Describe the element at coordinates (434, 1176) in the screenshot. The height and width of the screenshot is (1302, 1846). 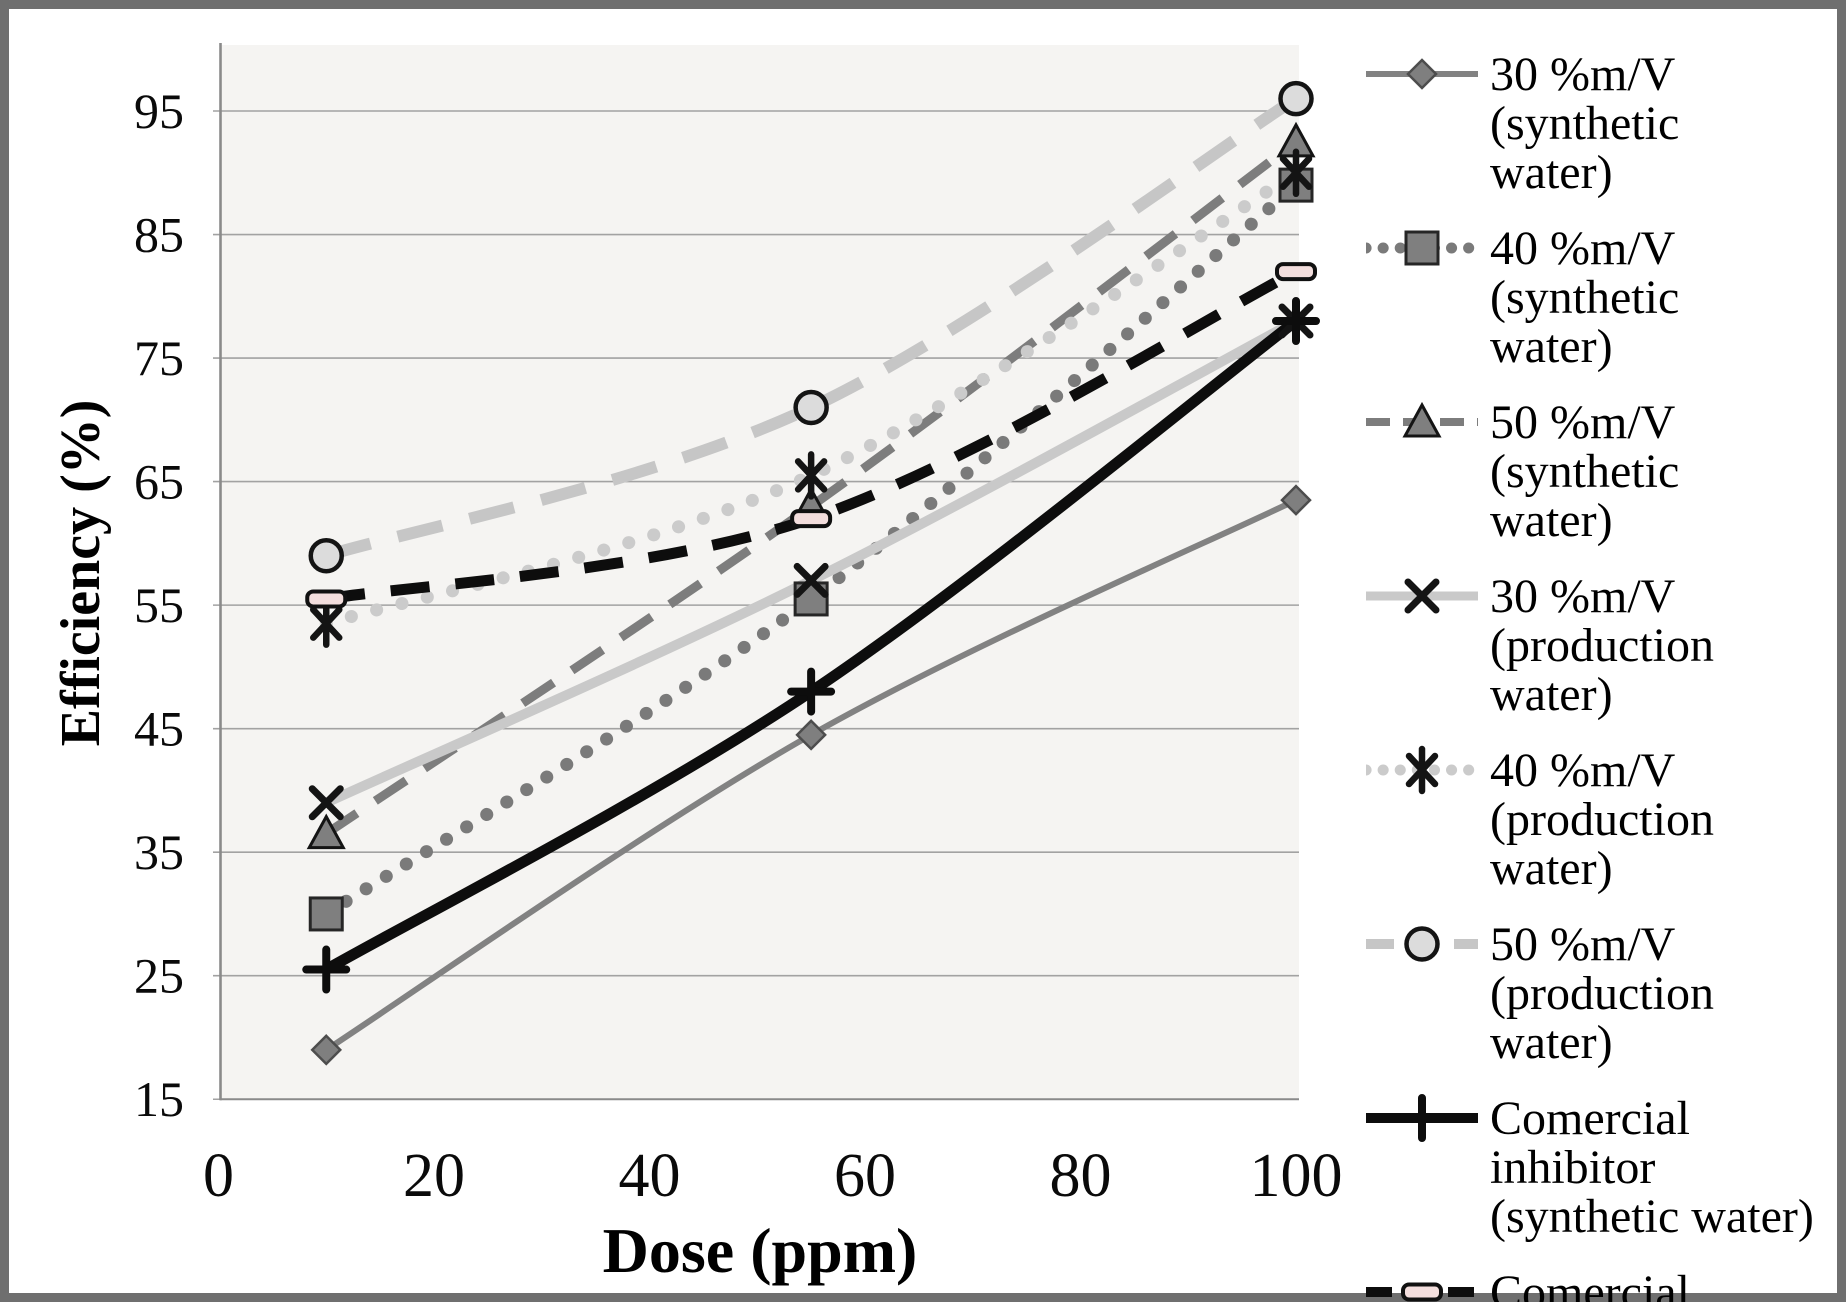
I see `x-tick-label: 20` at that location.